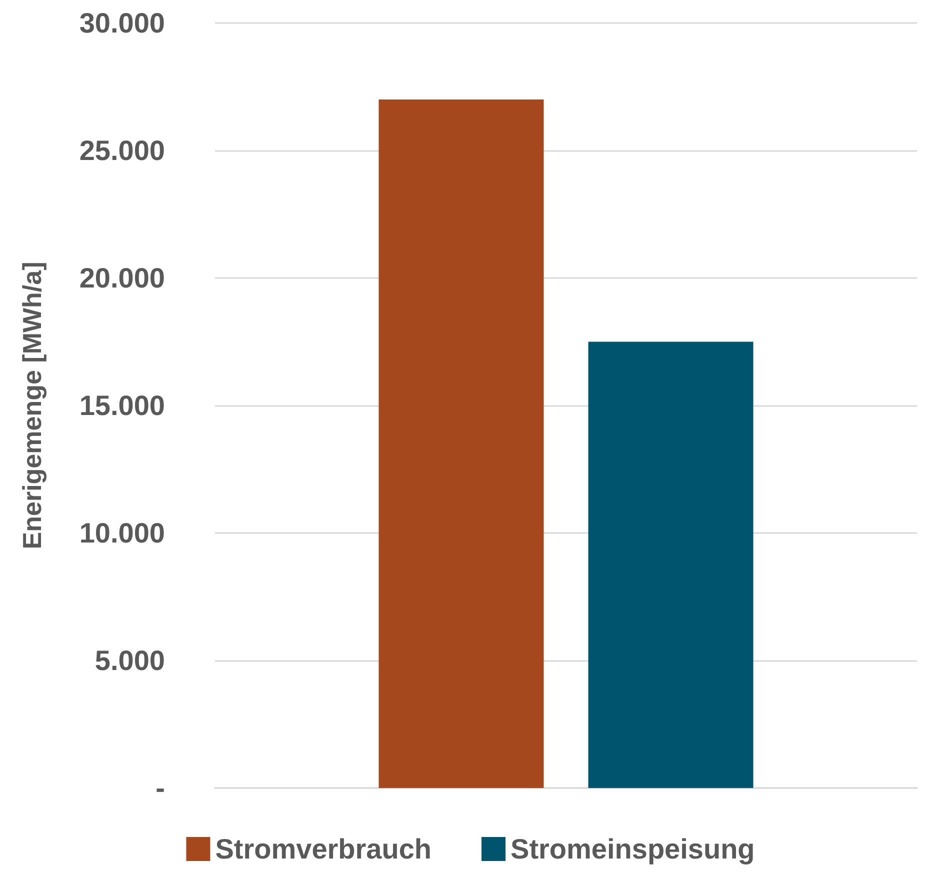 The width and height of the screenshot is (941, 874). I want to click on y-tick-label: -, so click(160, 788).